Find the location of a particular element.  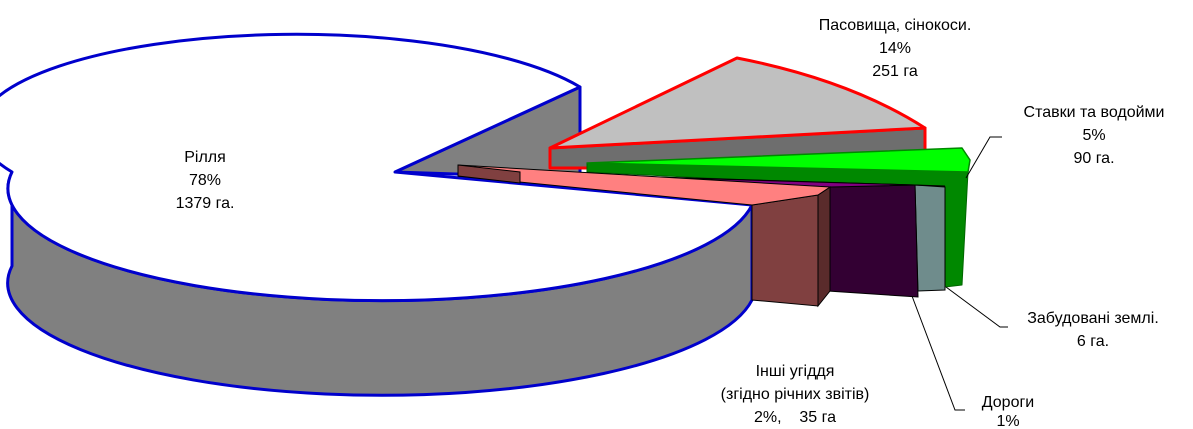

data-label-stavky: Ставки та водойми 5% 90 га. is located at coordinates (1094, 135).